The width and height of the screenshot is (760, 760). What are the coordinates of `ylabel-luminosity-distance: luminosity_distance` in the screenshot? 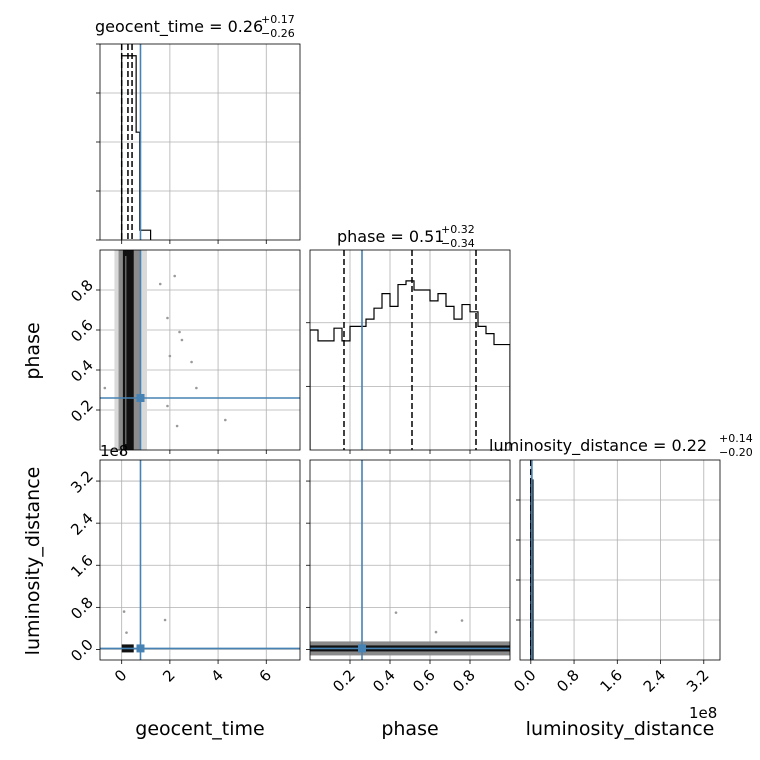 It's located at (33, 561).